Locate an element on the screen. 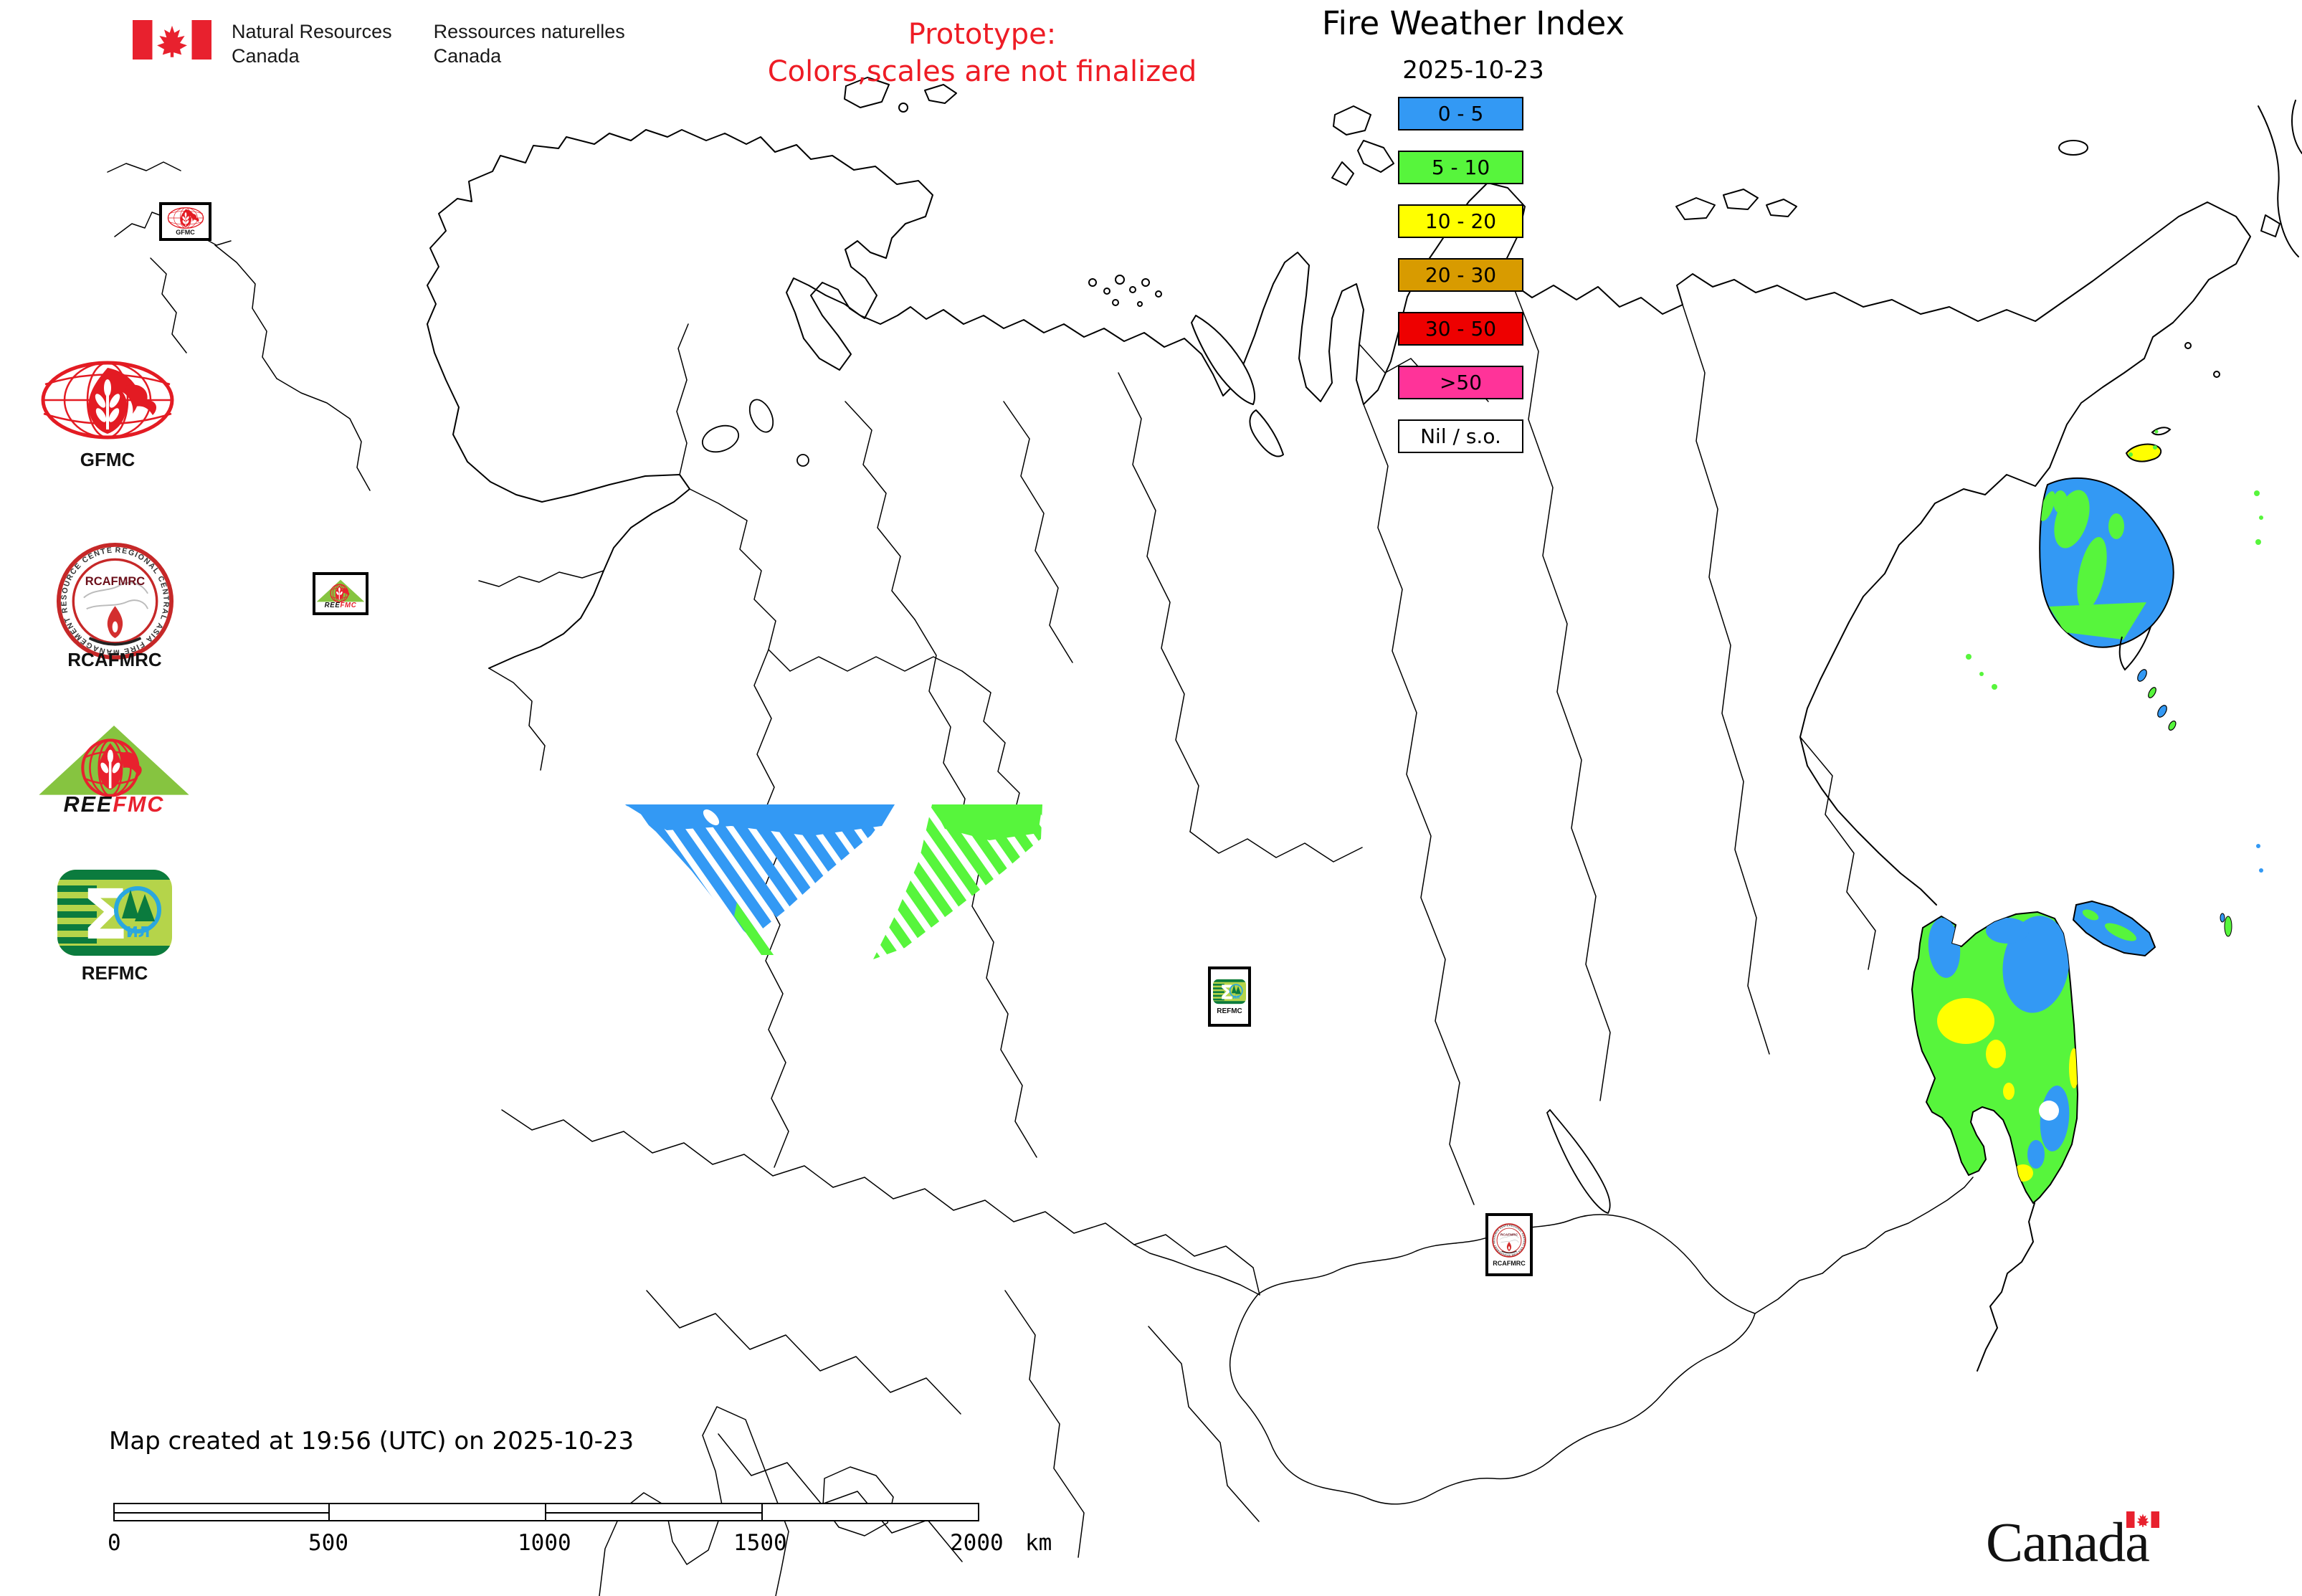  legend-item-nil: Nil / s.o. is located at coordinates (1460, 436).